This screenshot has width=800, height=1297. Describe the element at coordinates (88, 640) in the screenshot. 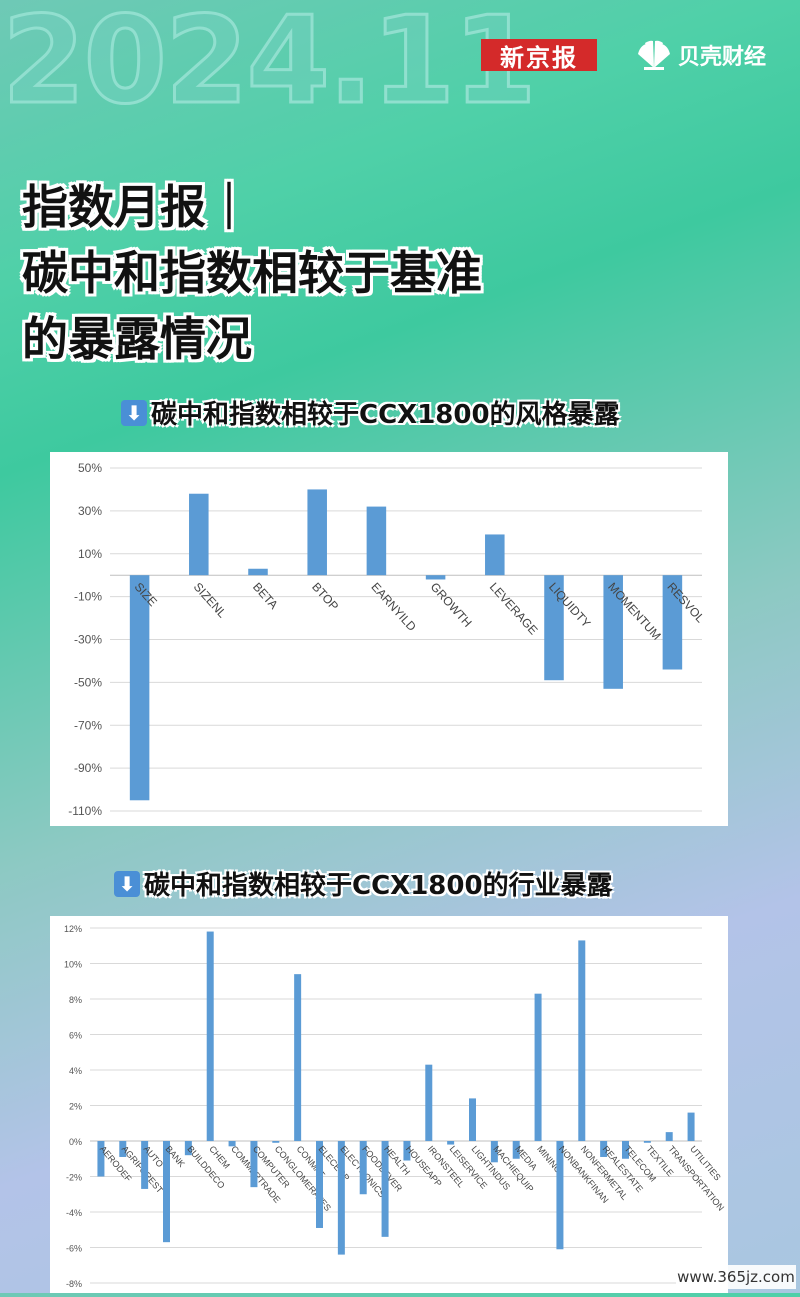

I see `y-tick-label: -30%` at that location.